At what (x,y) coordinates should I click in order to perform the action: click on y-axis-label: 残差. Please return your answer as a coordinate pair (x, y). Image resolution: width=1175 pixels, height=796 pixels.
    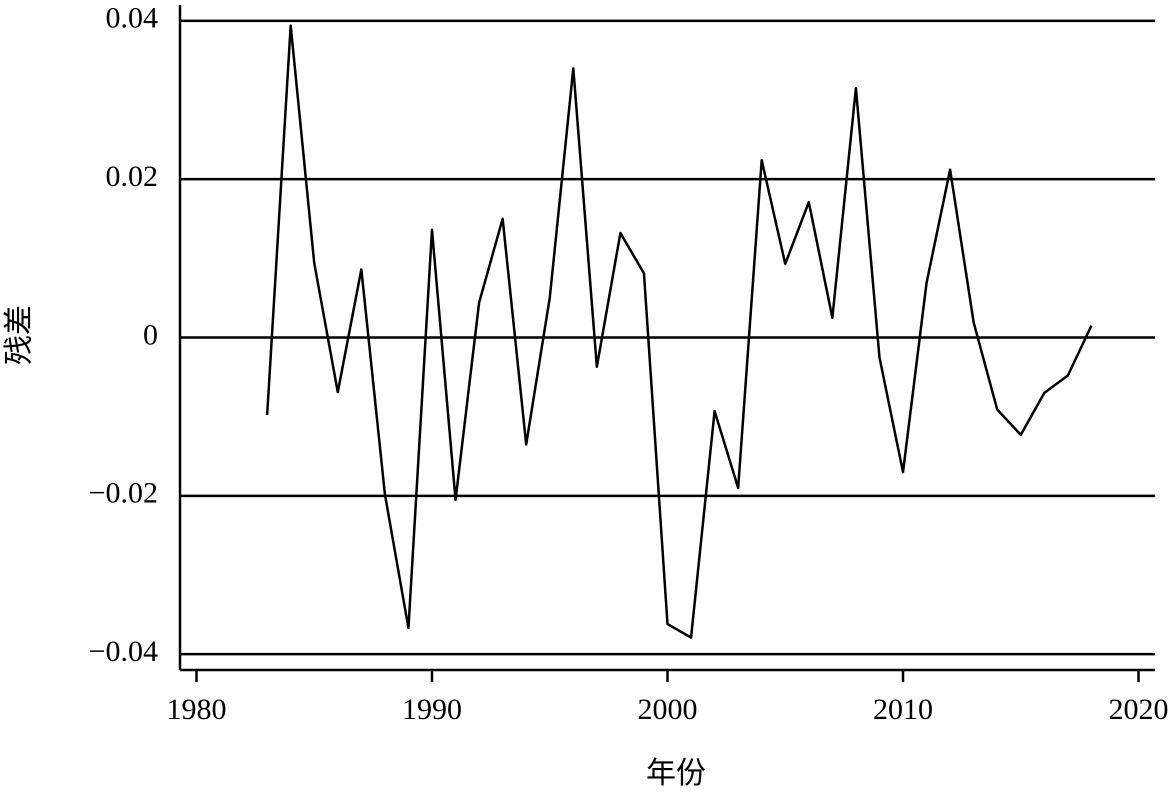
    Looking at the image, I should click on (19, 335).